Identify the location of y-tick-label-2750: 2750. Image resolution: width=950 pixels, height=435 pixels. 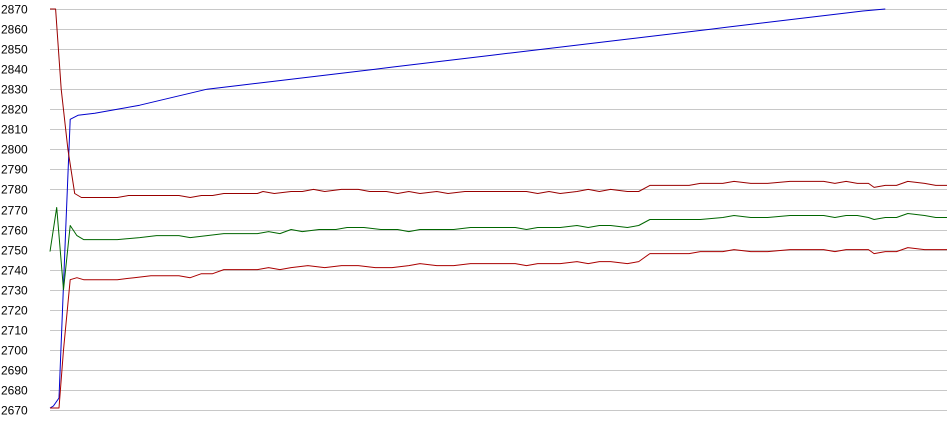
(14, 251).